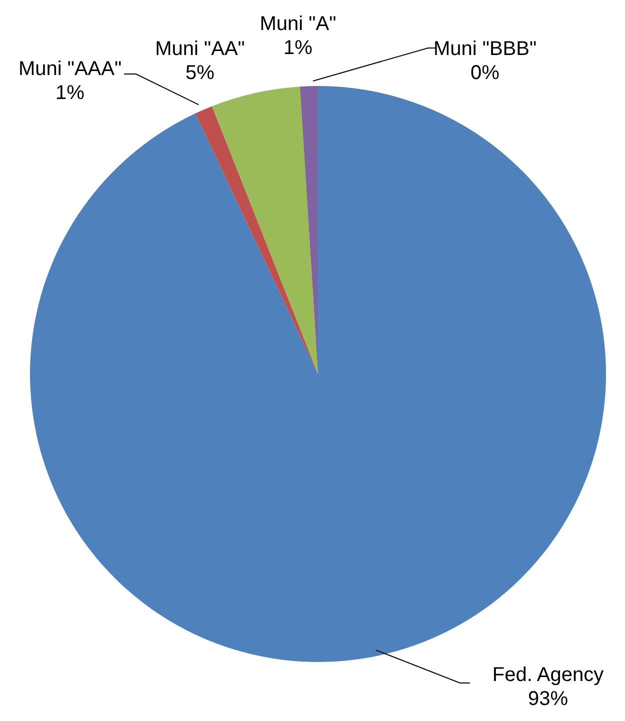  I want to click on slice-label: Muni "AAA", so click(70, 69).